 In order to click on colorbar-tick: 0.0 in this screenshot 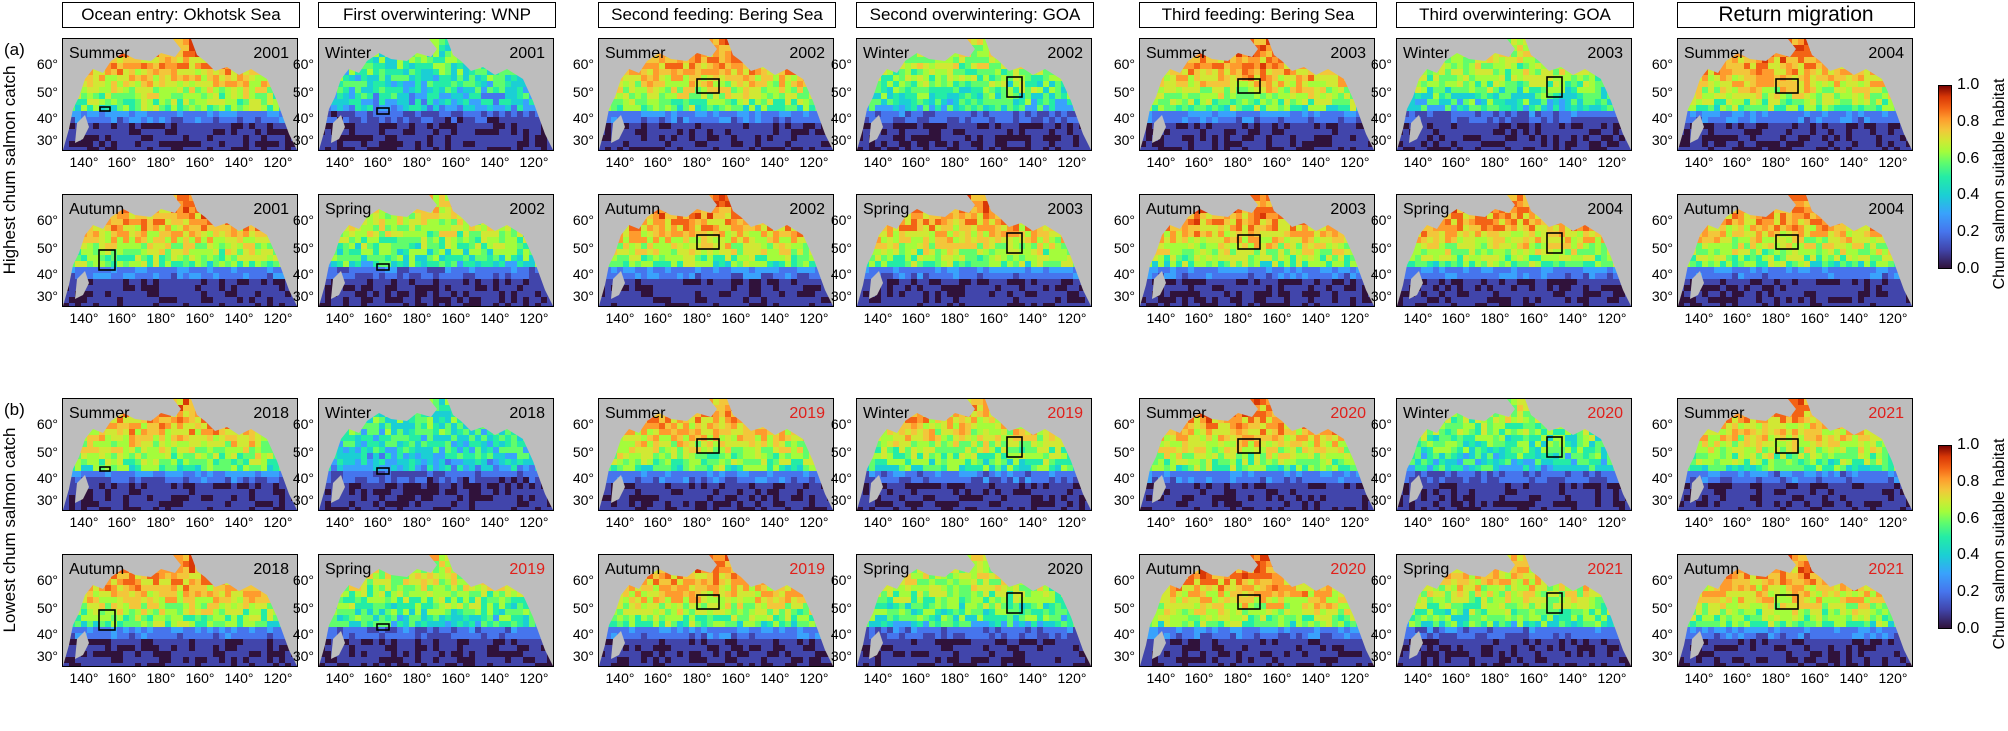, I will do `click(1968, 629)`.